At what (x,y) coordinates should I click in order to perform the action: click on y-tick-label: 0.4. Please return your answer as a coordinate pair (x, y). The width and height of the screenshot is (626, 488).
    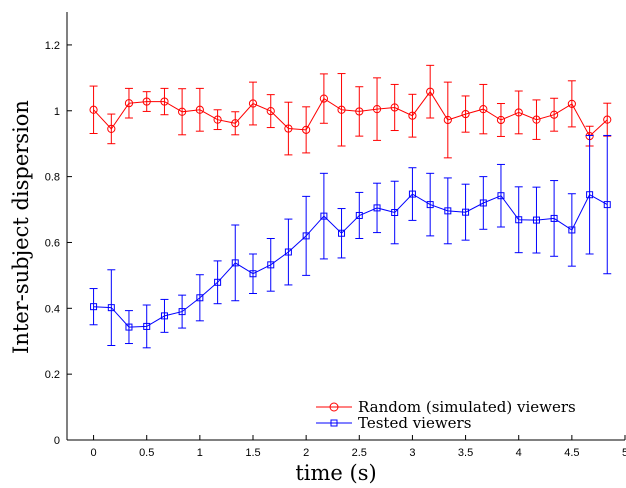
    Looking at the image, I should click on (52, 309).